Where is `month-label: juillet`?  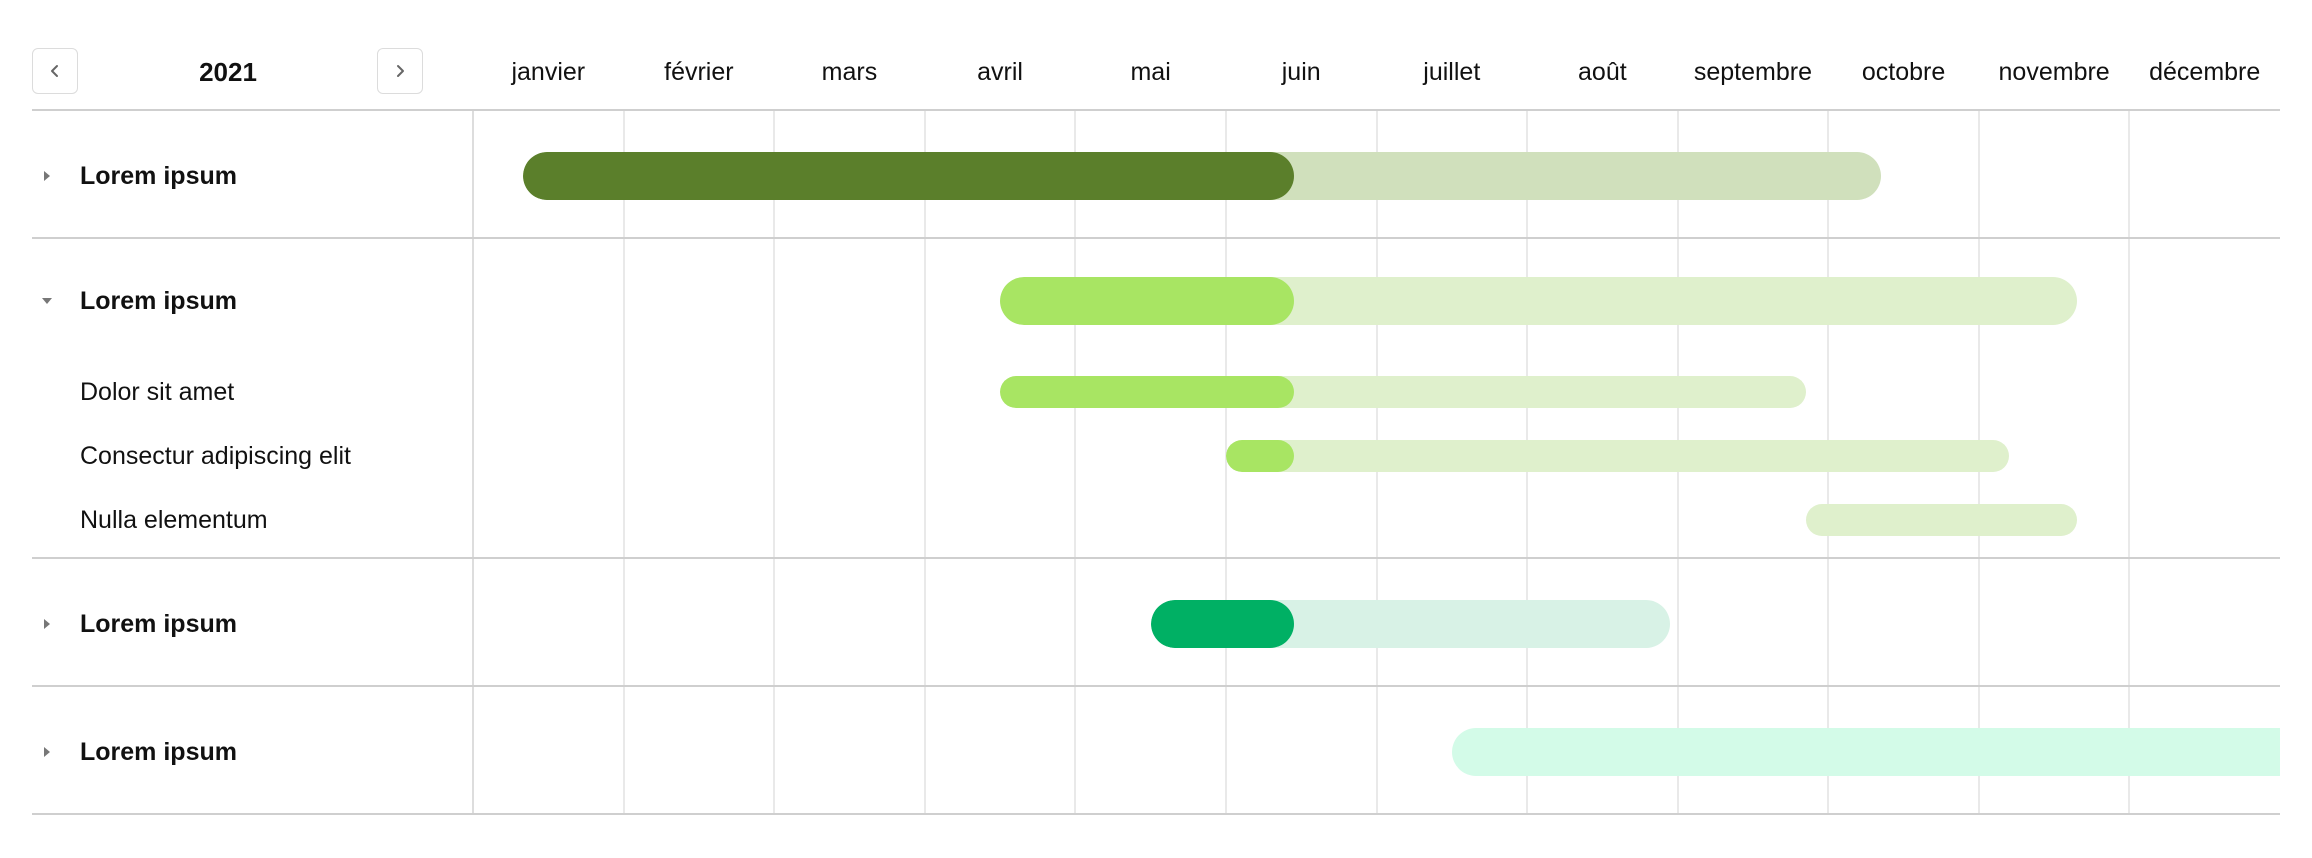 month-label: juillet is located at coordinates (1452, 72).